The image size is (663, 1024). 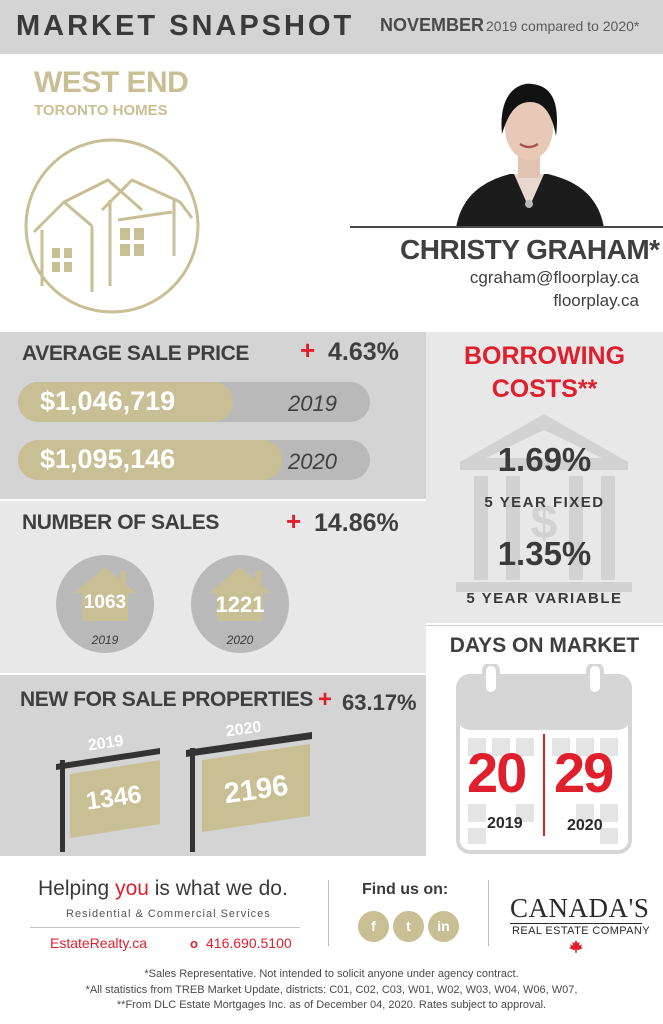 What do you see at coordinates (312, 403) in the screenshot?
I see `price-year: 2019` at bounding box center [312, 403].